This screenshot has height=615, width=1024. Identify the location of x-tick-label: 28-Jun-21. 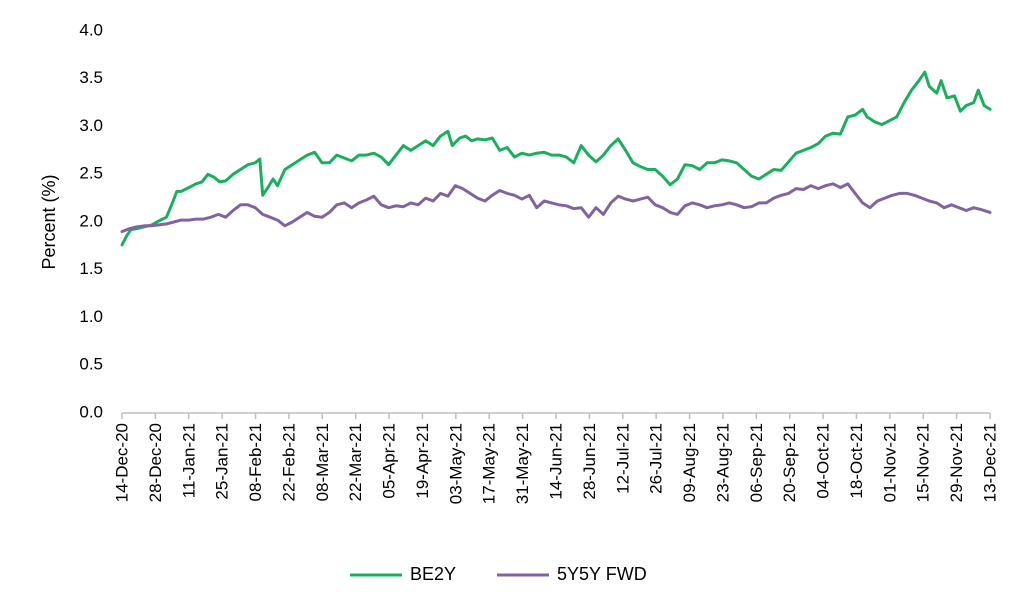
(589, 461).